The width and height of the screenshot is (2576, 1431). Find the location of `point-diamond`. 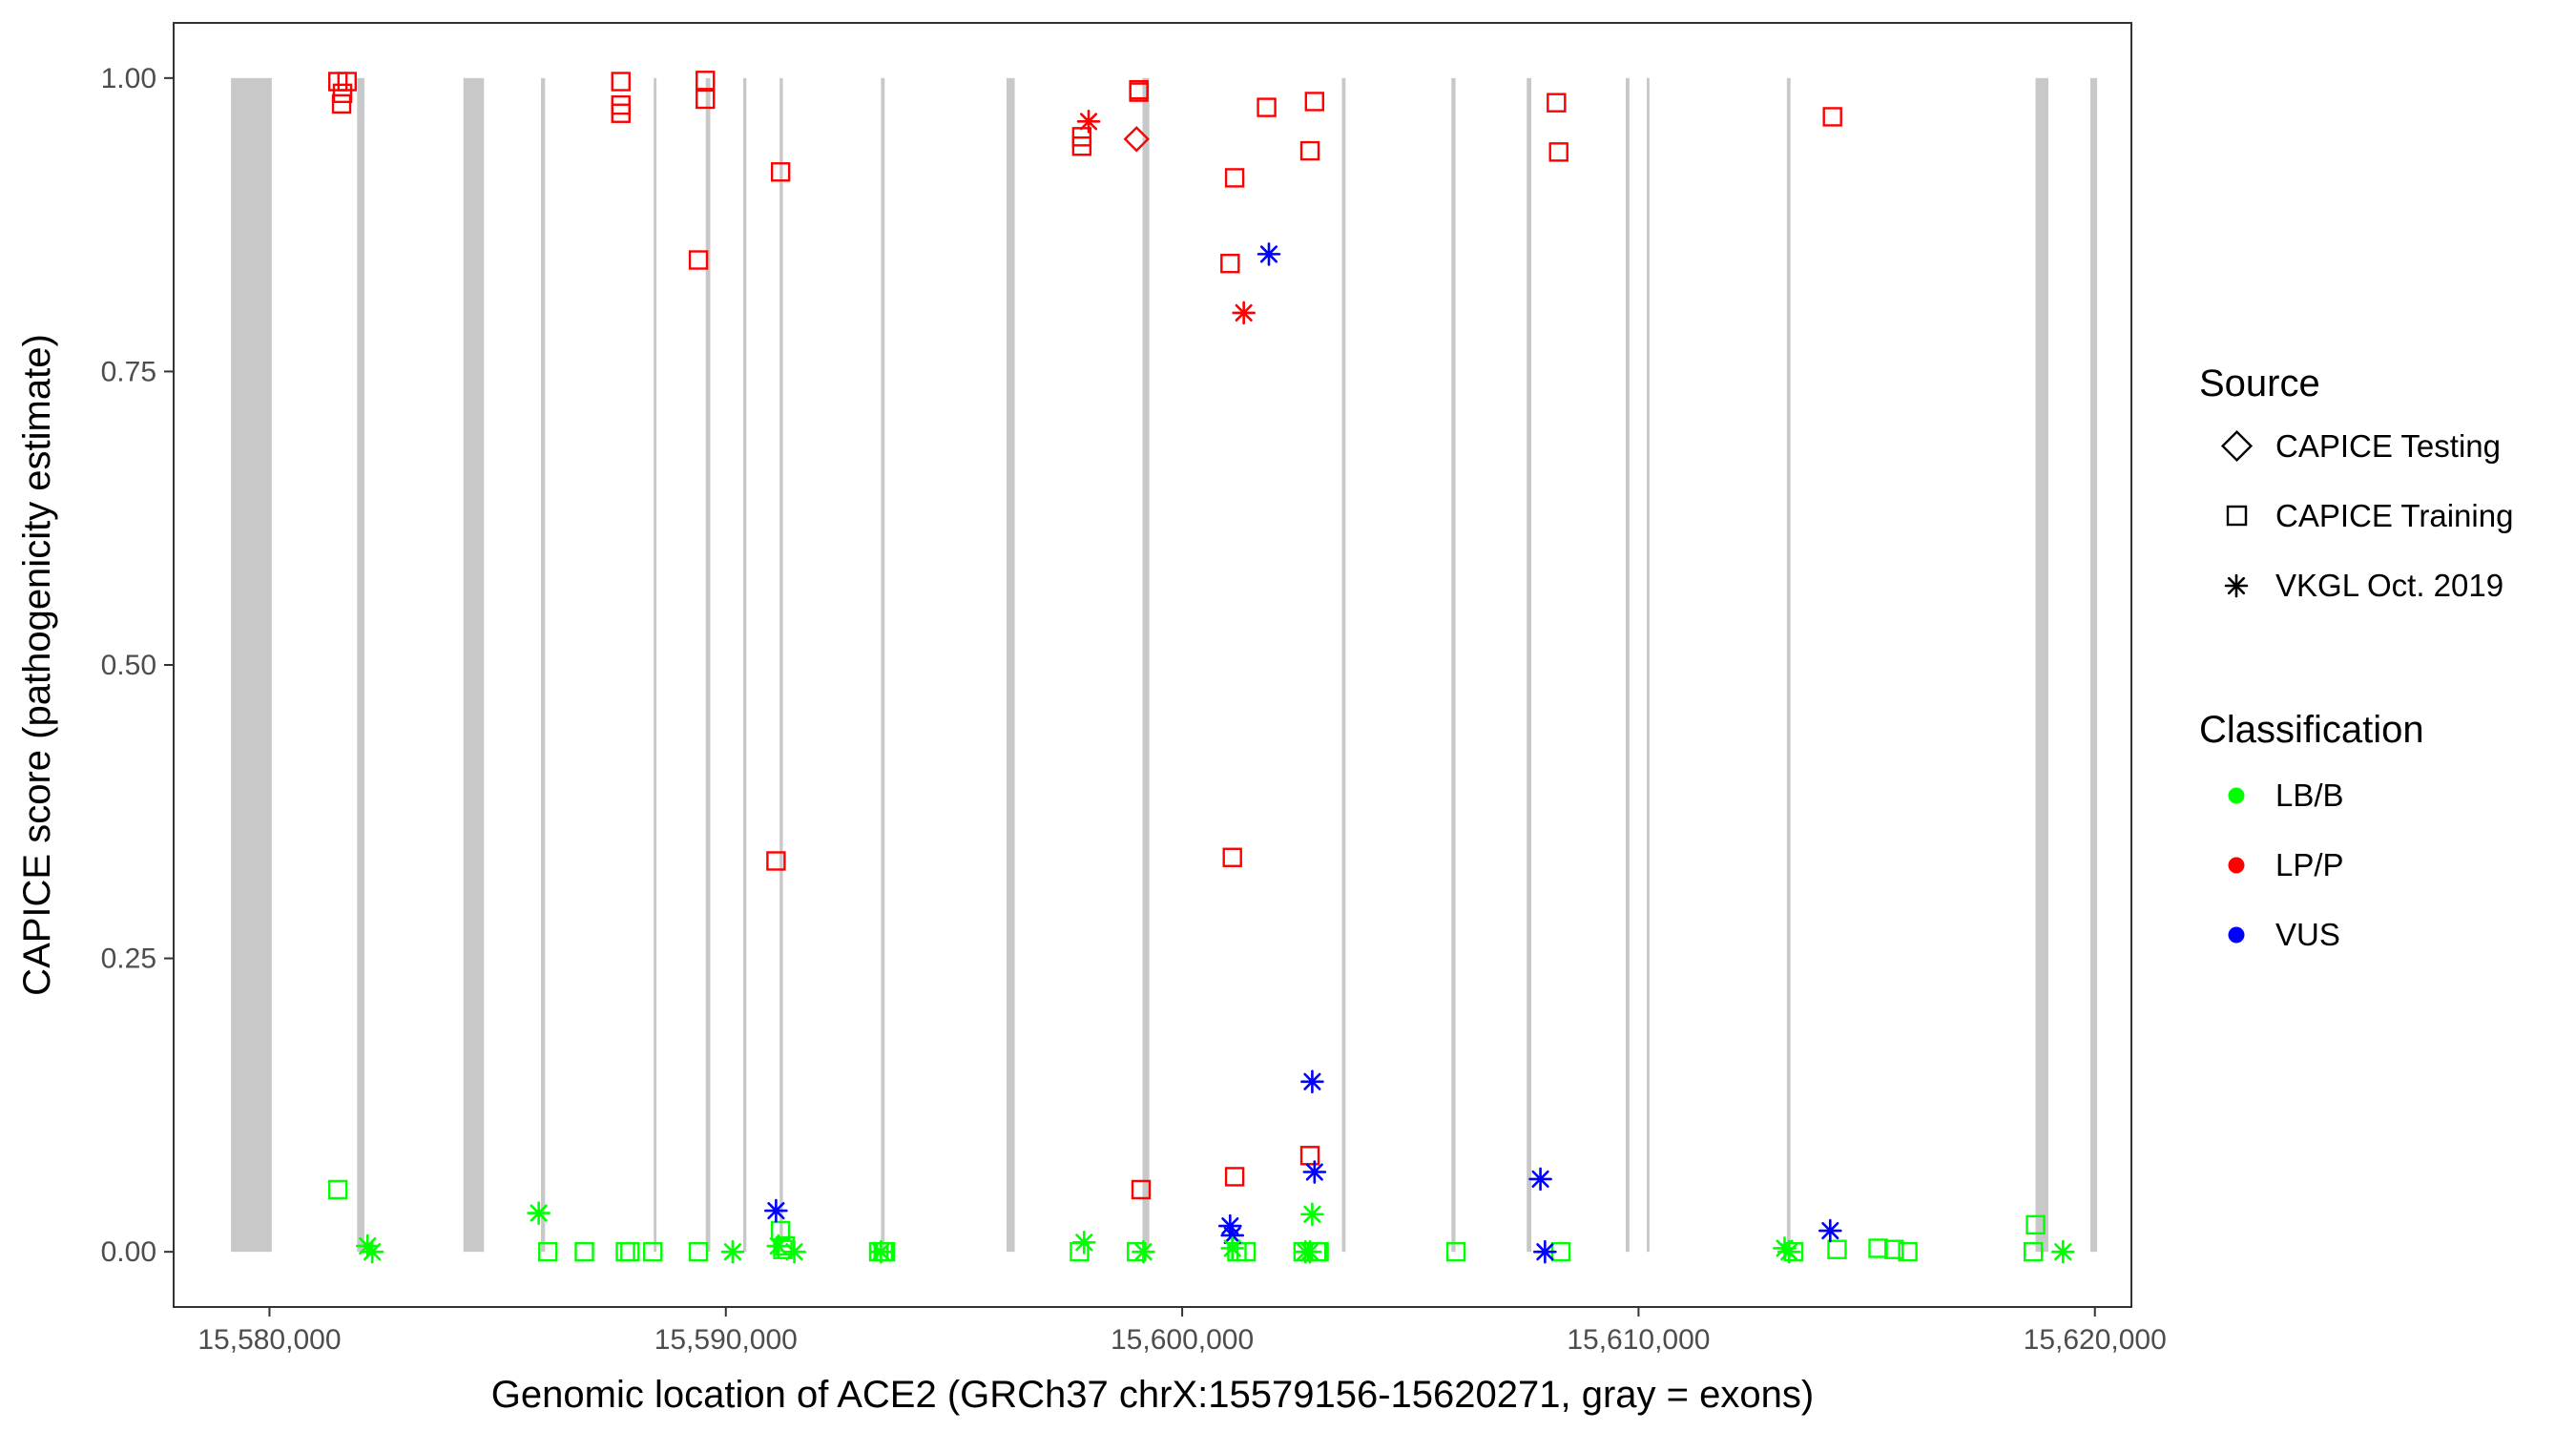

point-diamond is located at coordinates (1136, 139).